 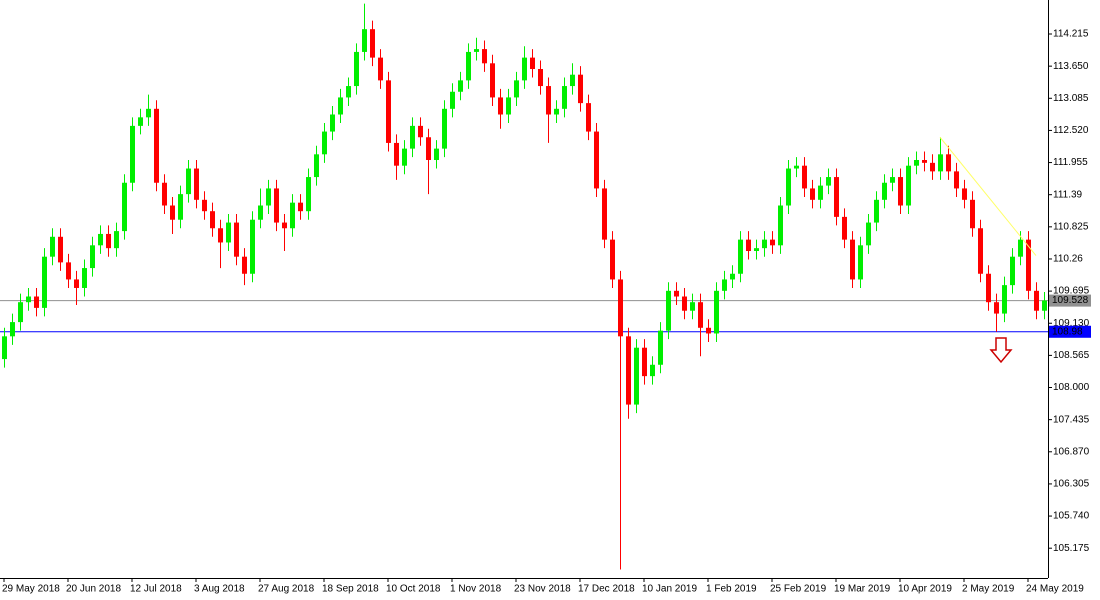 I want to click on y-tick-label: 114.215, so click(x=1071, y=34).